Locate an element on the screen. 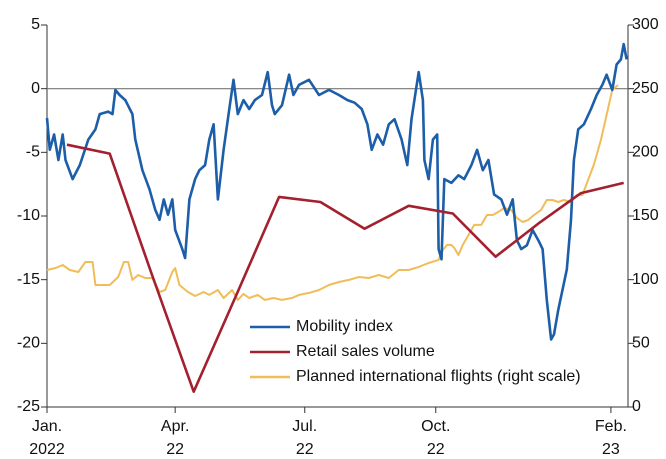 Image resolution: width=666 pixels, height=459 pixels. y2-tick-label: 0 is located at coordinates (636, 406).